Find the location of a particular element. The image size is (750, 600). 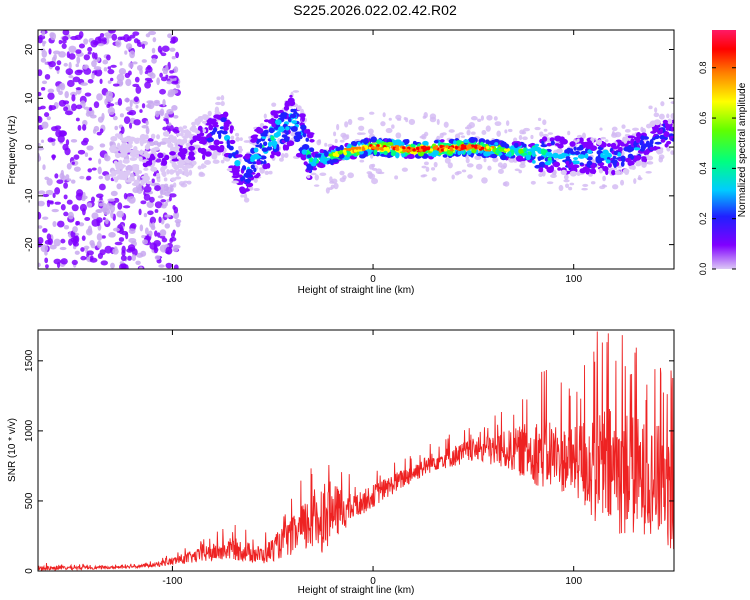

snr-xtick-label: -100 is located at coordinates (172, 581).